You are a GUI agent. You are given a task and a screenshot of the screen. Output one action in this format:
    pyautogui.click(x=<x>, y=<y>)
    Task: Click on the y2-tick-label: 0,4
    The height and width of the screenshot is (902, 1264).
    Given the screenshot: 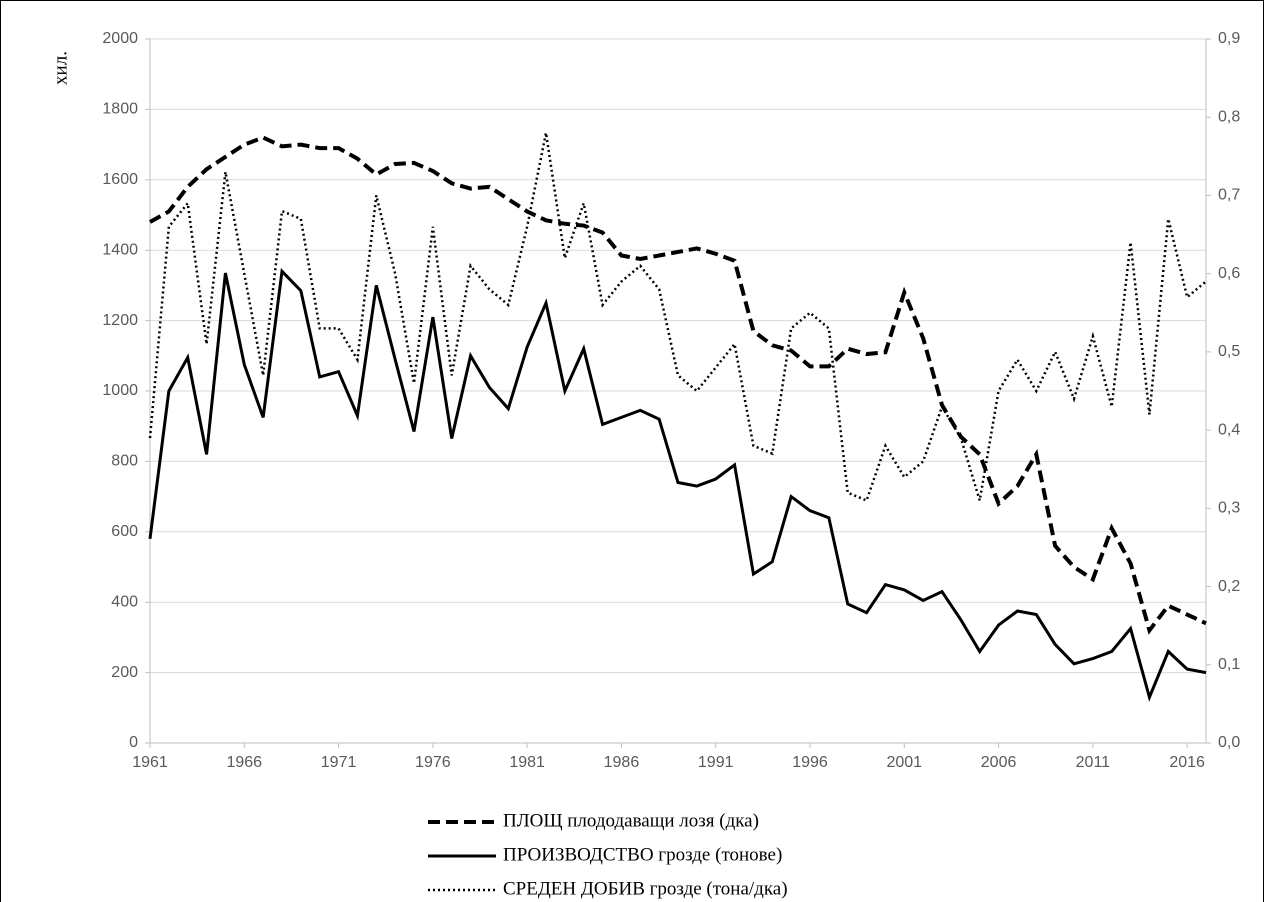 What is the action you would take?
    pyautogui.click(x=1229, y=429)
    